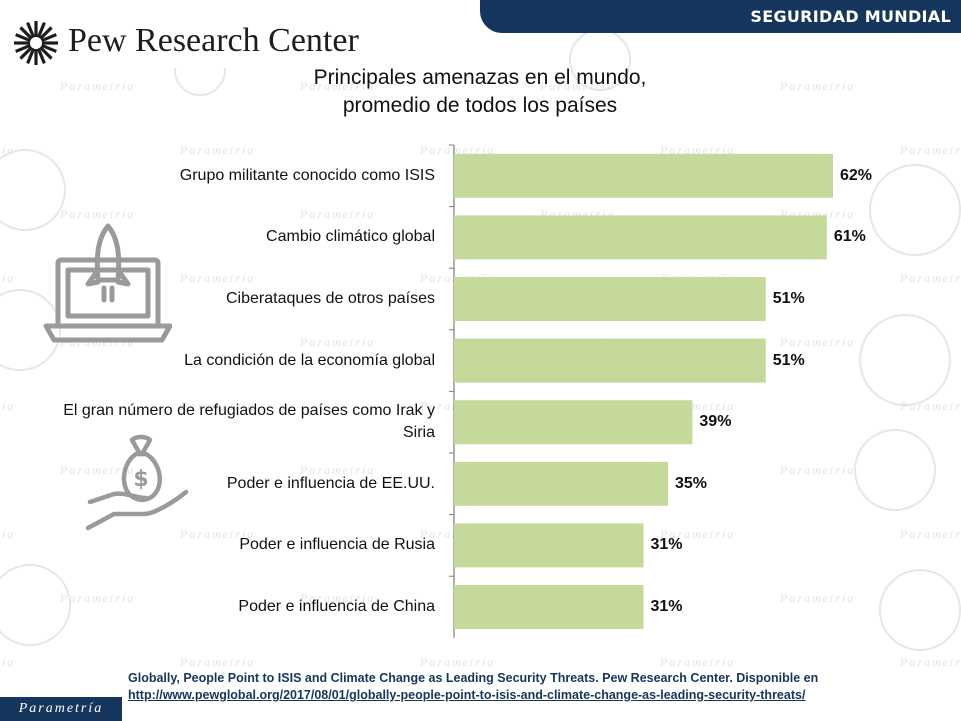  I want to click on category-label-0: Grupo militante conocido como ISIS, so click(307, 175).